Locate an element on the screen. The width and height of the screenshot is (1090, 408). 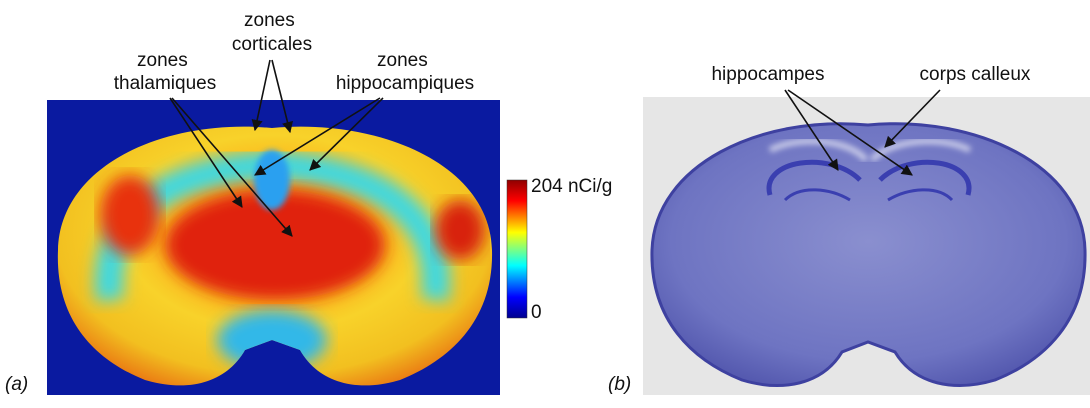
annotation: zones corticales is located at coordinates (272, 32).